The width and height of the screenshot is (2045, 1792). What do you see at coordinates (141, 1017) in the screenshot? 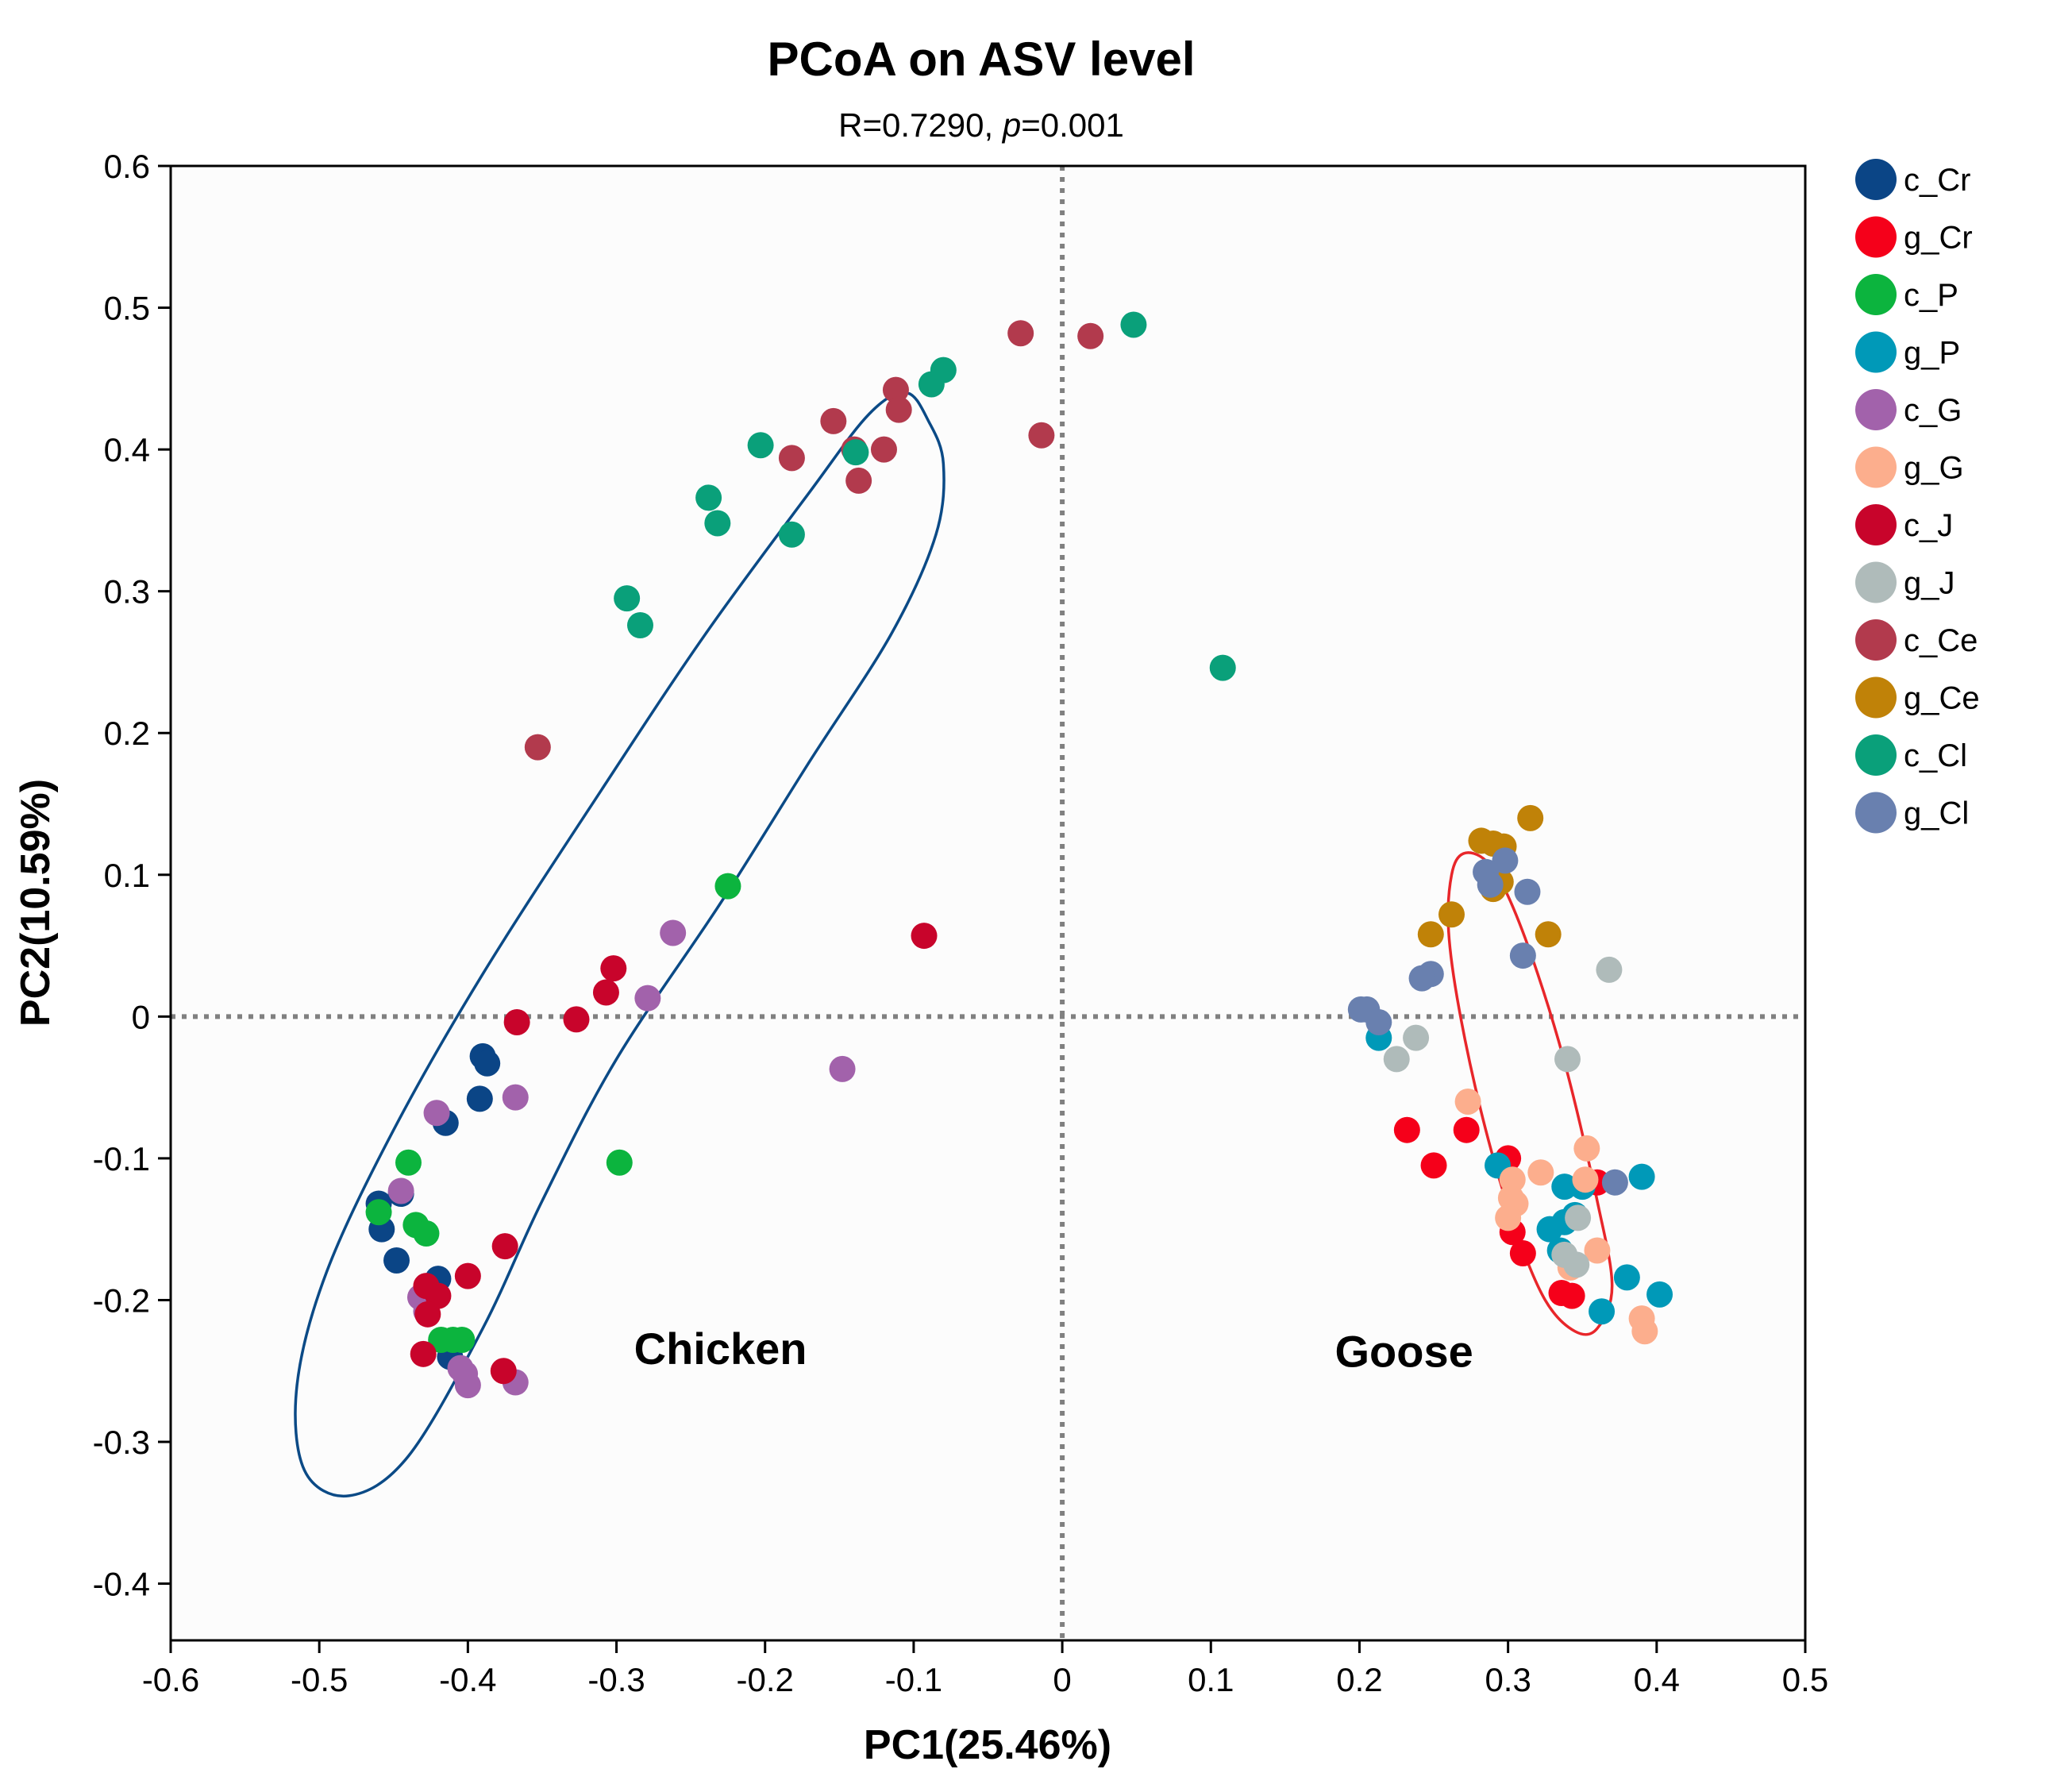
I see `y-tick-label: 0` at bounding box center [141, 1017].